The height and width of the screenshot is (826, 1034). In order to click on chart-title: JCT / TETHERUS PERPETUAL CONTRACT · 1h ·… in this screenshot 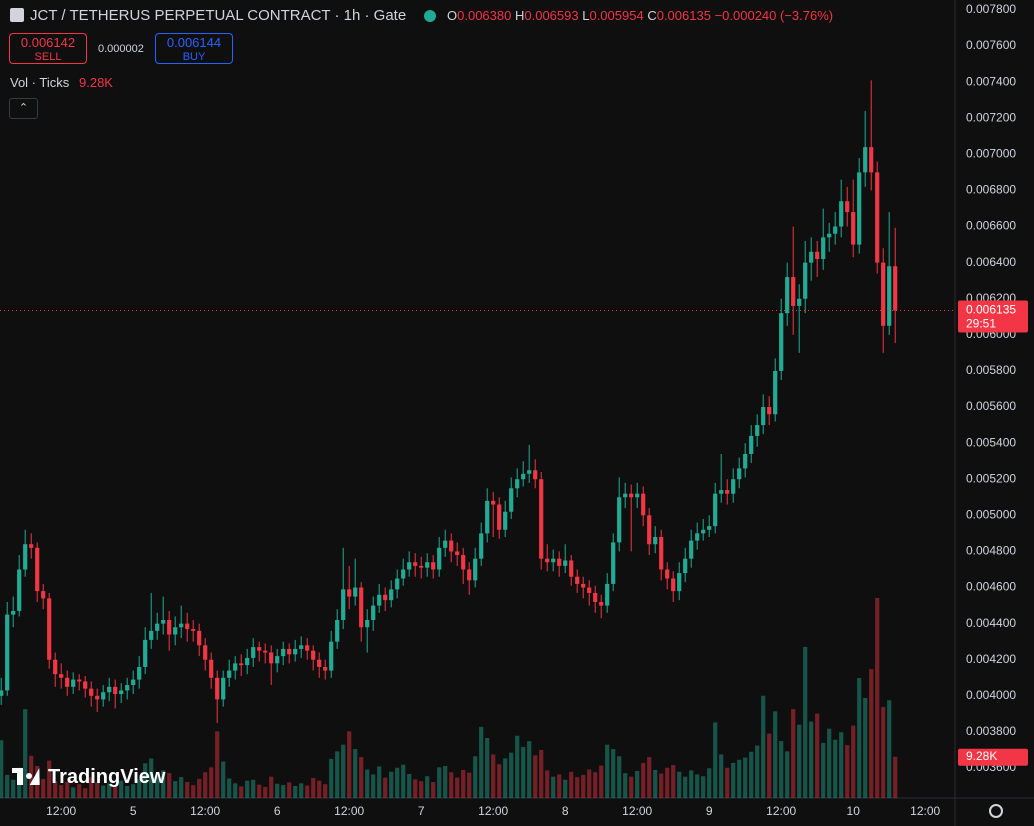, I will do `click(218, 15)`.